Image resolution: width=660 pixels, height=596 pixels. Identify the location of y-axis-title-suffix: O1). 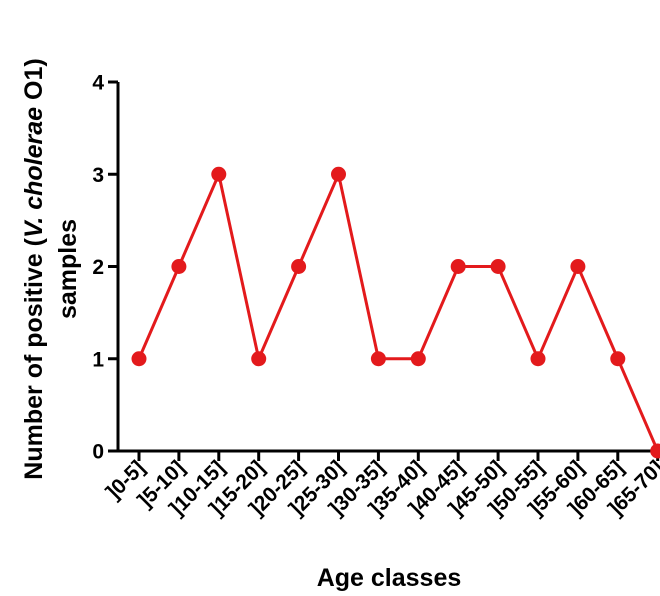
(34, 82).